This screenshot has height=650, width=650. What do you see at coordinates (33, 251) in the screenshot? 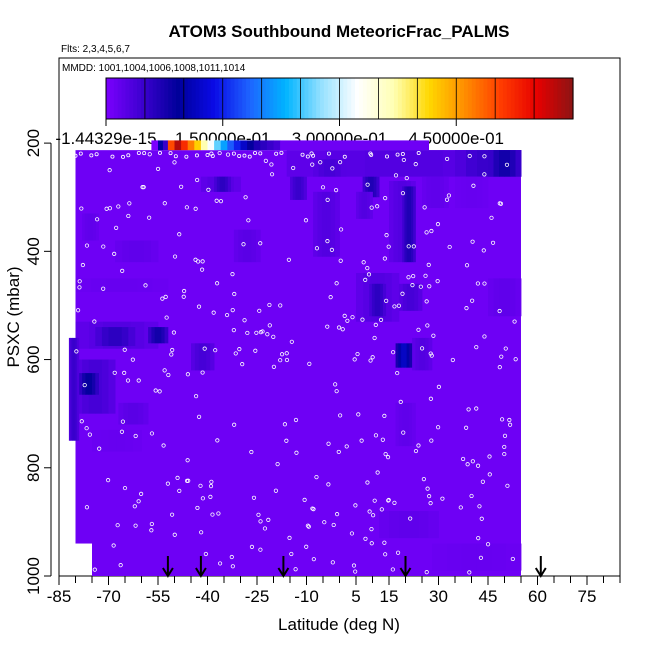
I see `y-tick-label: 400` at bounding box center [33, 251].